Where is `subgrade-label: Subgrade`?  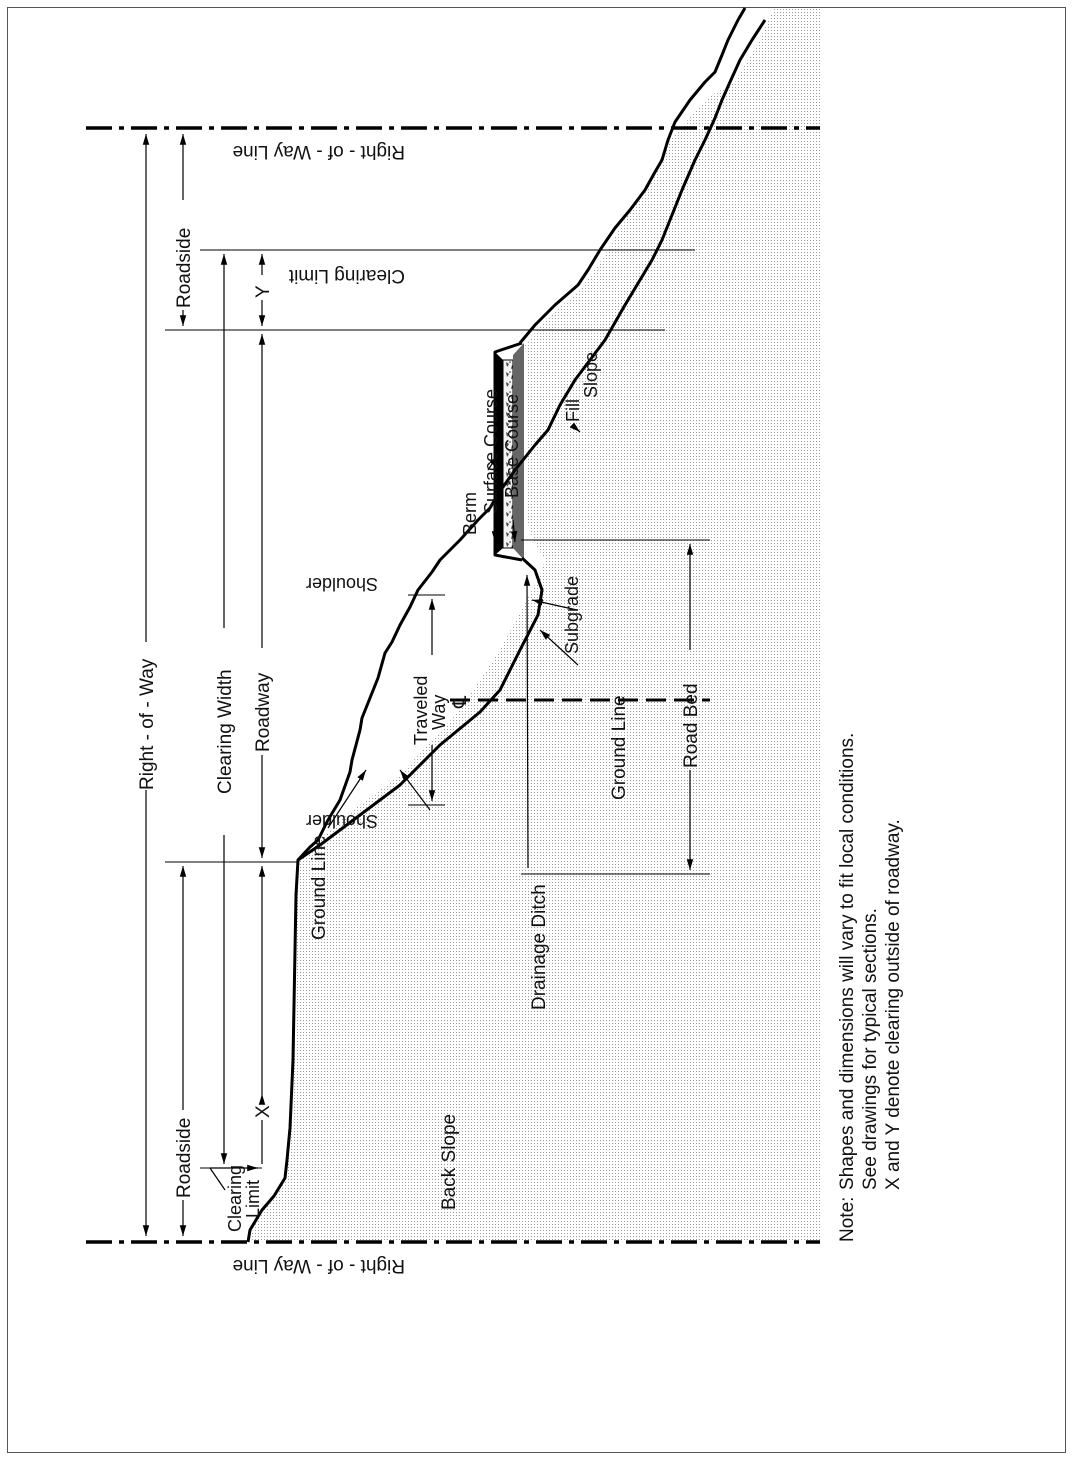
subgrade-label: Subgrade is located at coordinates (572, 615).